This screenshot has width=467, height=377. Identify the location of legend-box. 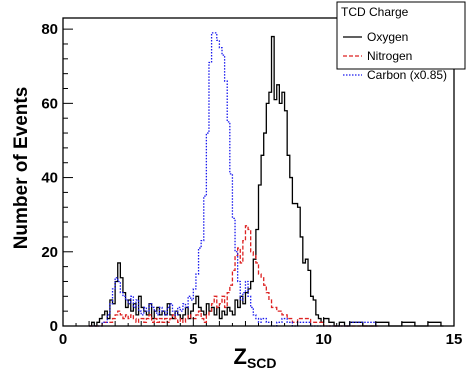
(401, 35).